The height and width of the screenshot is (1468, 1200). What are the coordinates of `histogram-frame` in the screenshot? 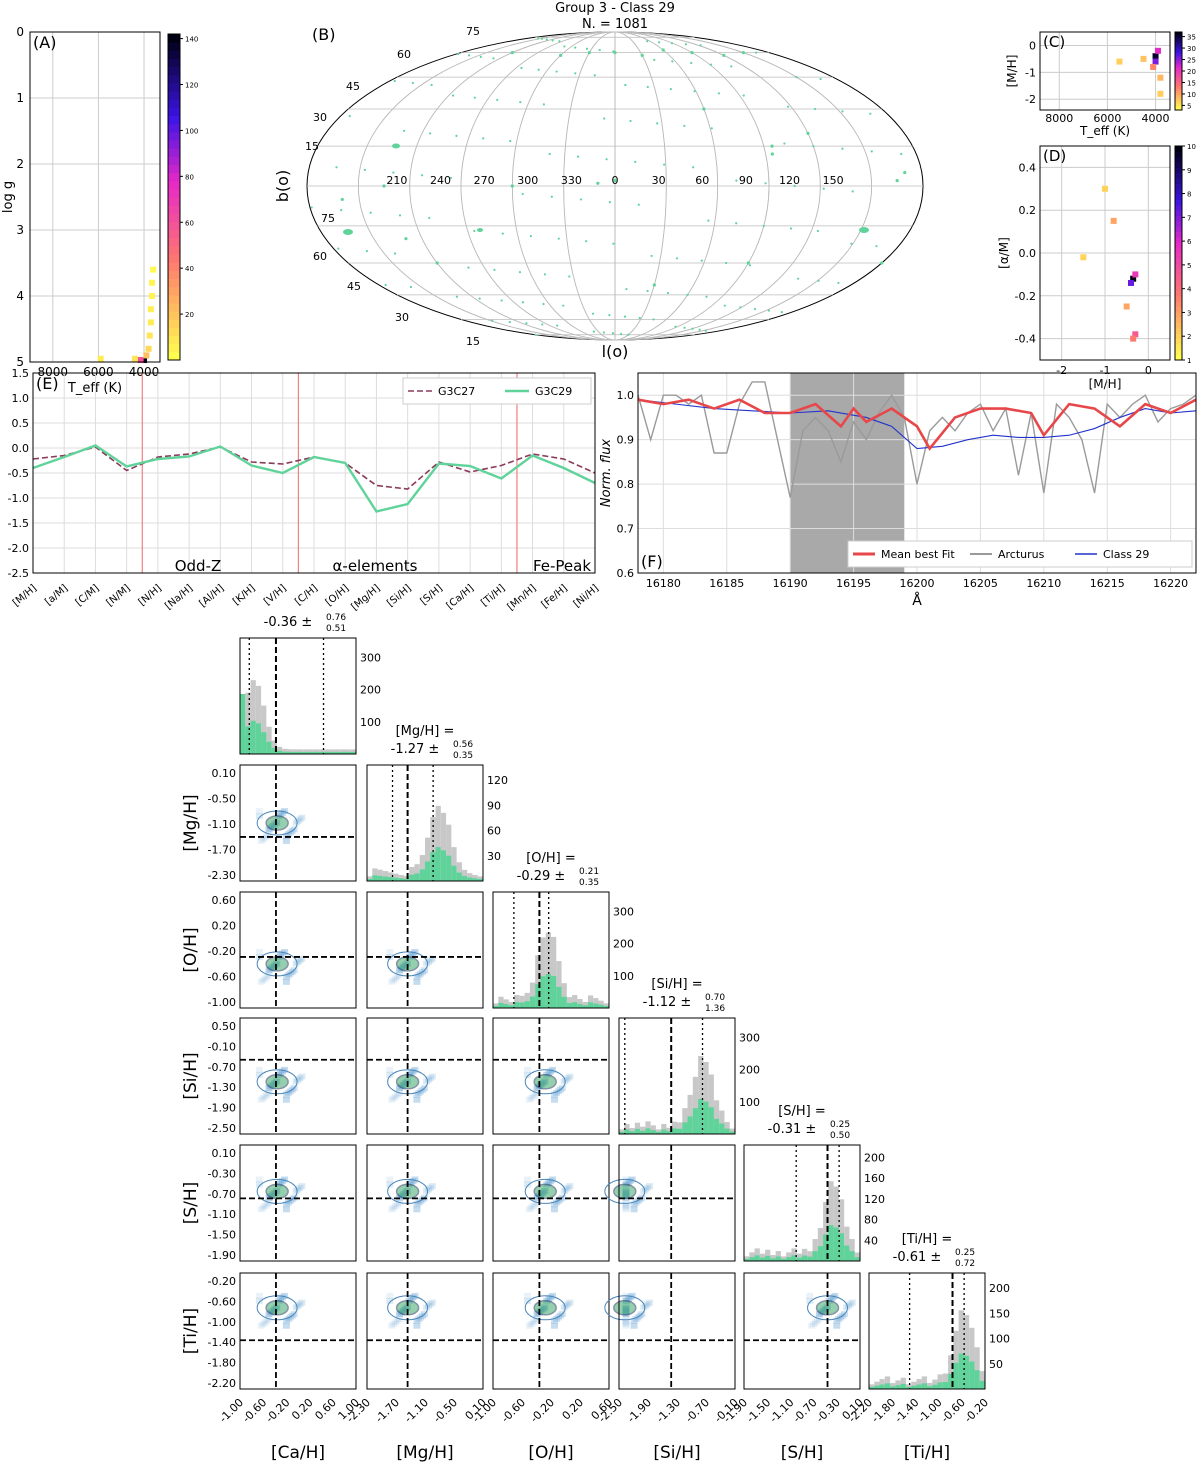 It's located at (298, 696).